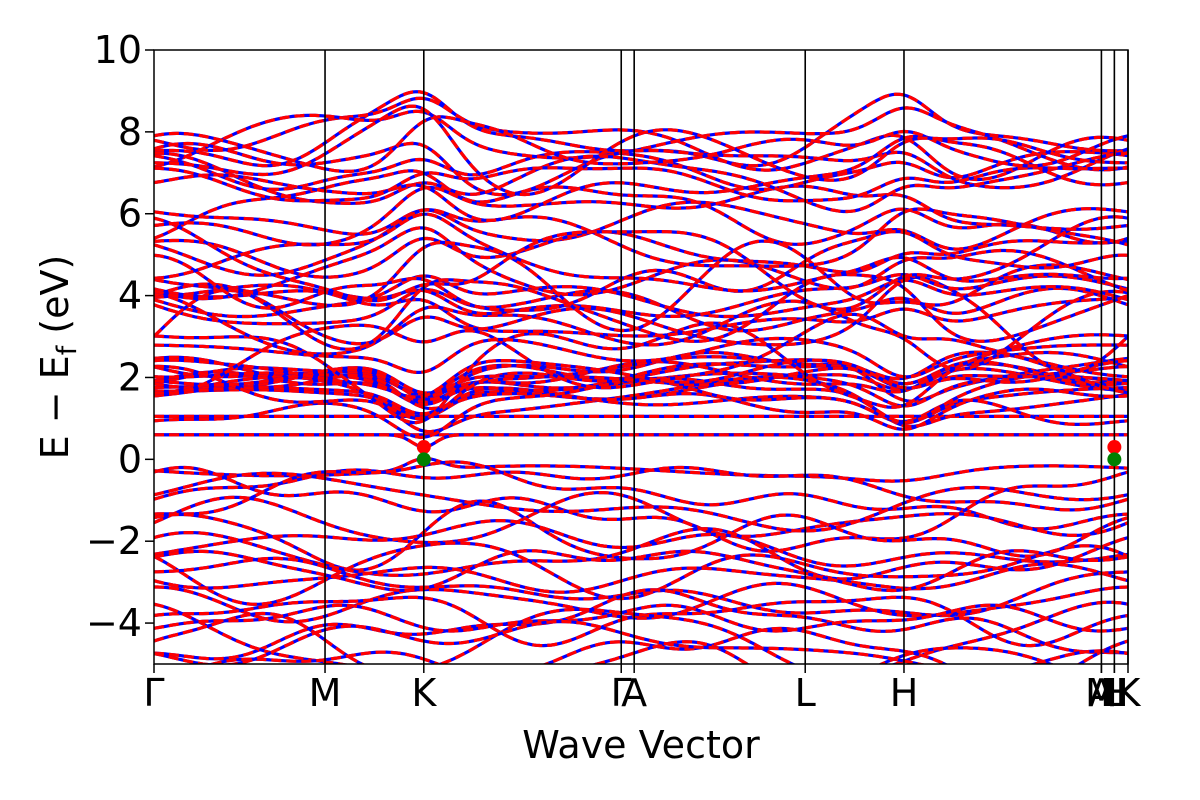 This screenshot has height=800, width=1200. I want to click on y-axis: 10 8 6 4 2 0 −2 −4, so click(120, 336).